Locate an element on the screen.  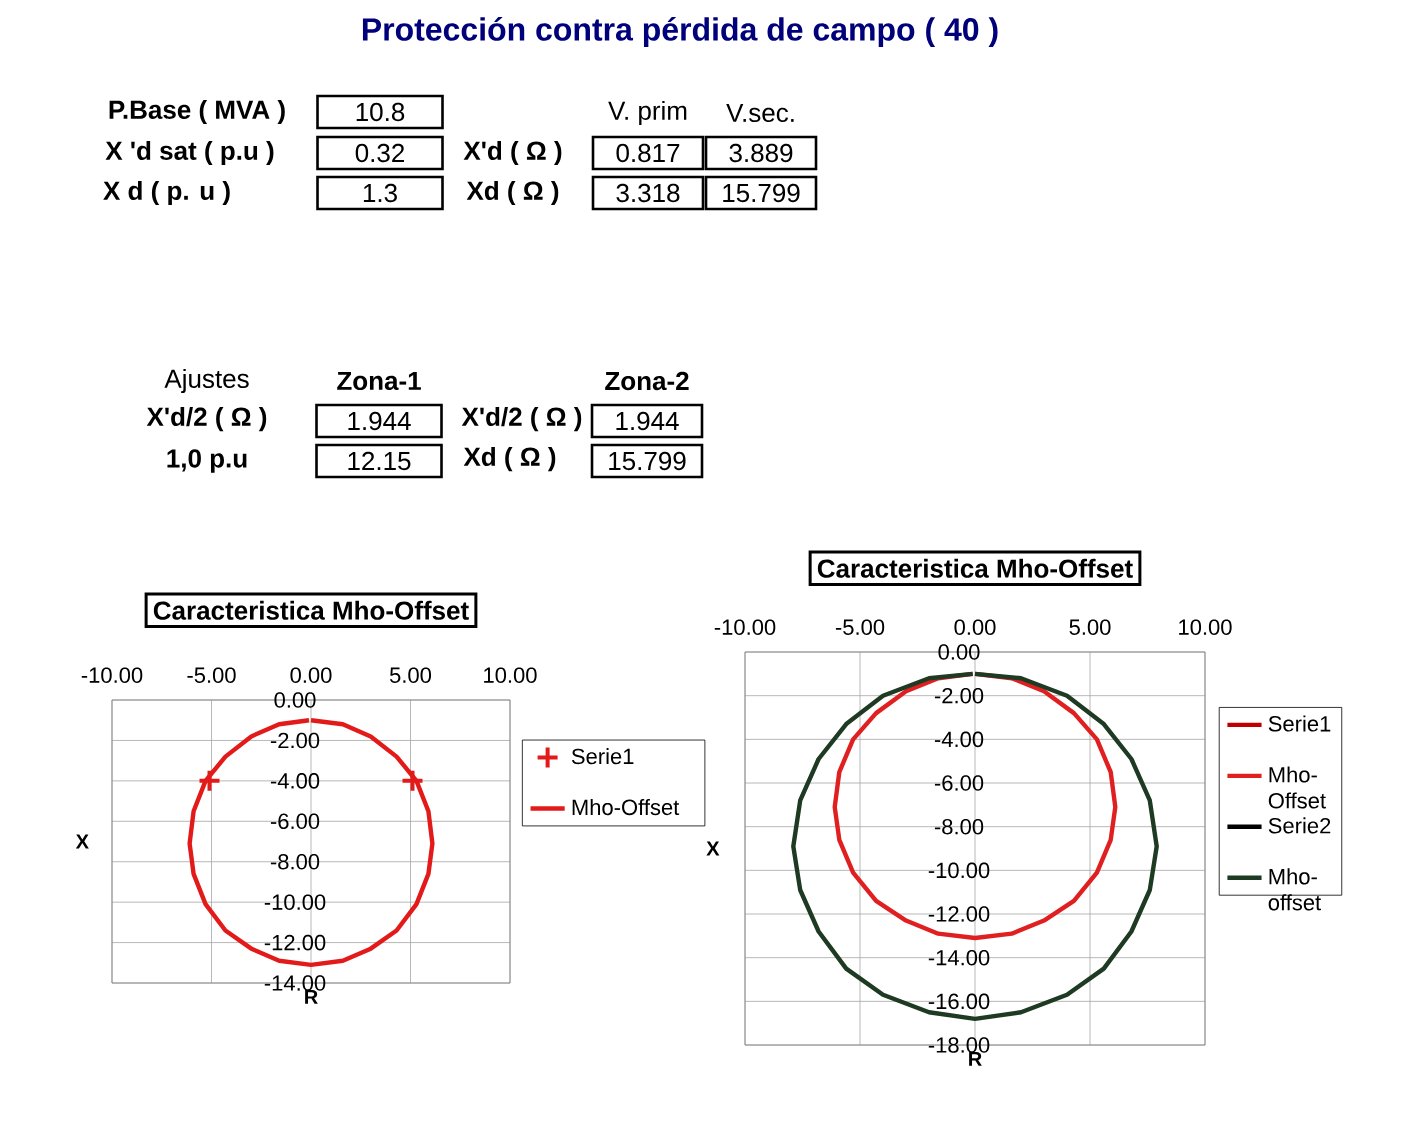
text: X d ( p. u ) is located at coordinates (166, 193).